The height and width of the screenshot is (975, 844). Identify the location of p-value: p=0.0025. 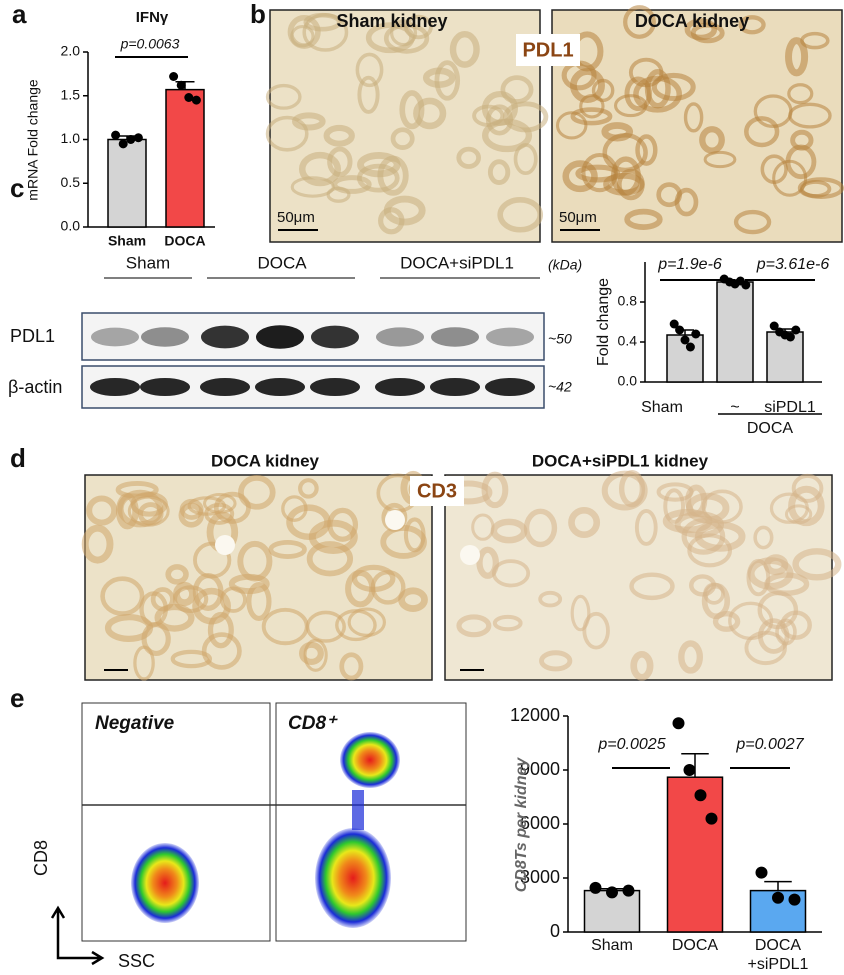
(631, 744).